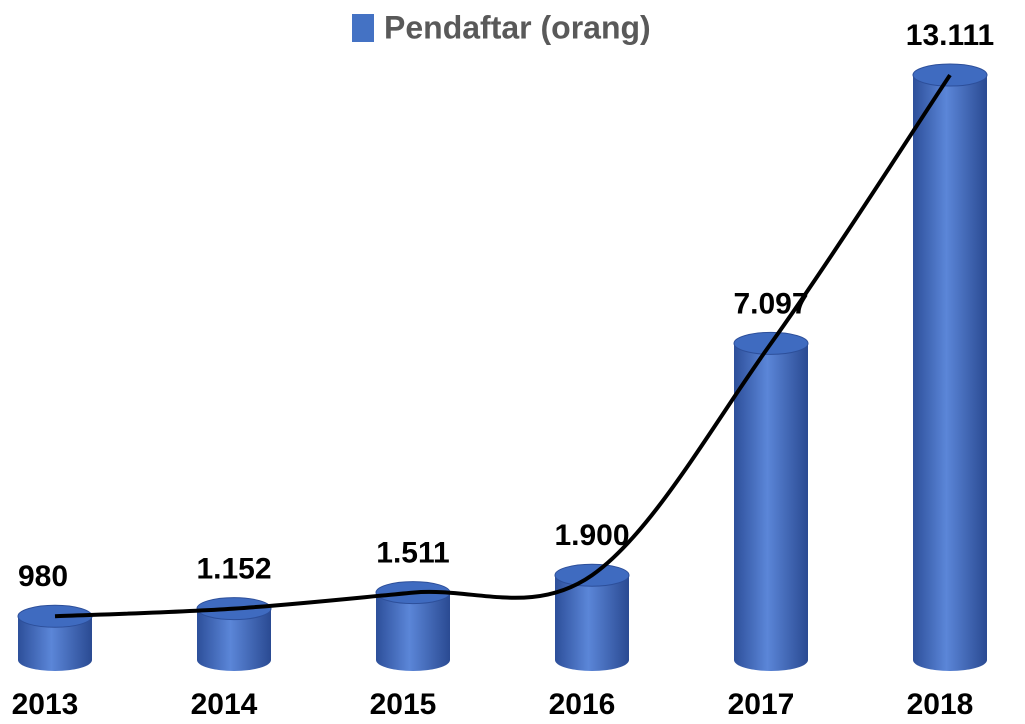 The image size is (1025, 724). What do you see at coordinates (233, 569) in the screenshot?
I see `value-label: 1.152` at bounding box center [233, 569].